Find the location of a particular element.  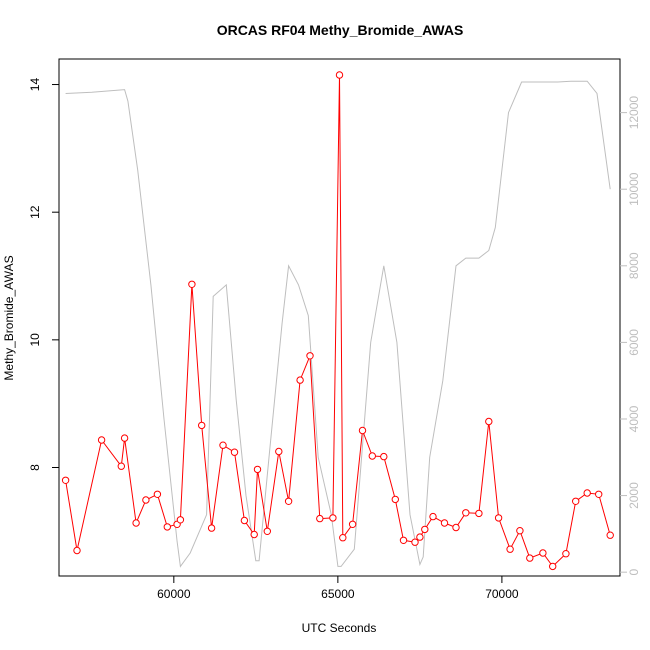

x-tick-label: 70000 is located at coordinates (502, 594).